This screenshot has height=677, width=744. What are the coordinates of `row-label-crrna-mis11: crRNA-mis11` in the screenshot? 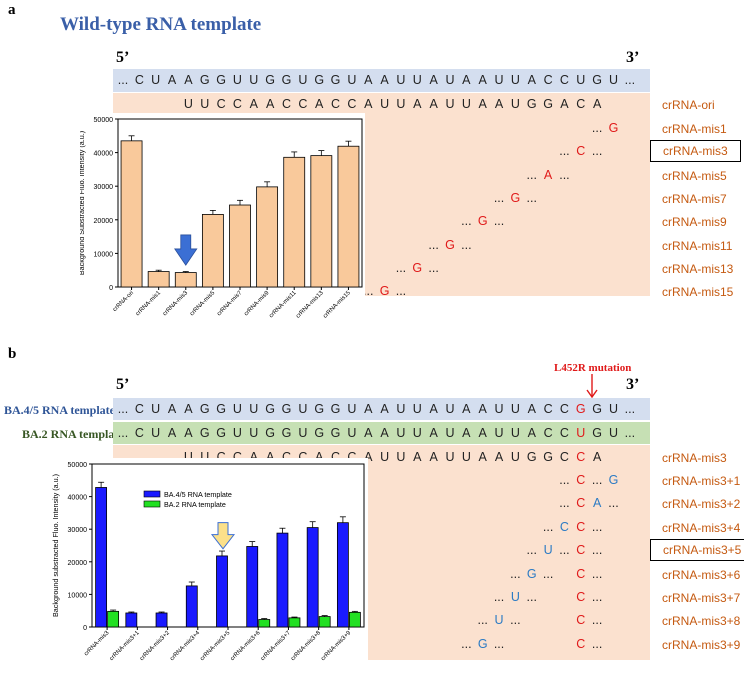 It's located at (697, 245).